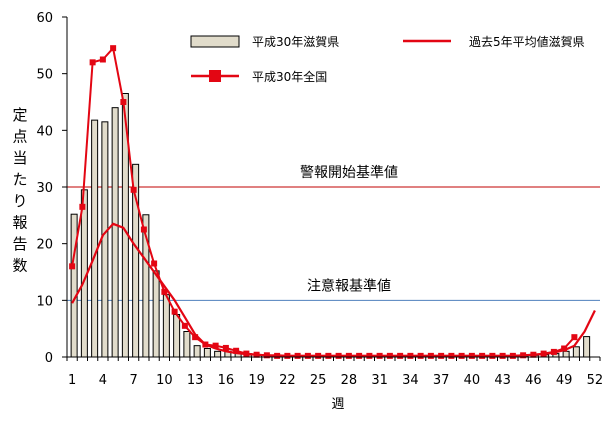 The height and width of the screenshot is (425, 616). What do you see at coordinates (103, 380) in the screenshot?
I see `x-tick-label: 4` at bounding box center [103, 380].